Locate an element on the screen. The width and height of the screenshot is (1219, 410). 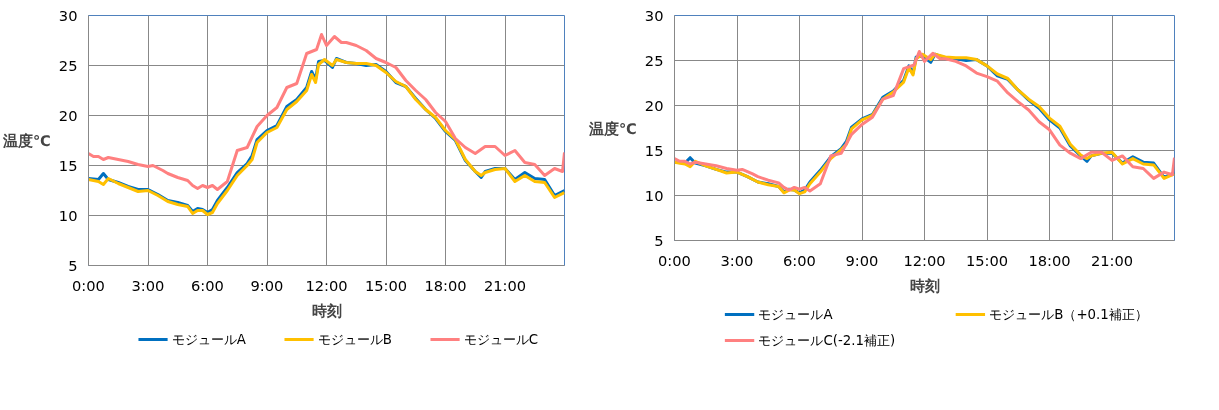
legend-label: モジュールB（+0.1補正） is located at coordinates (1068, 314).